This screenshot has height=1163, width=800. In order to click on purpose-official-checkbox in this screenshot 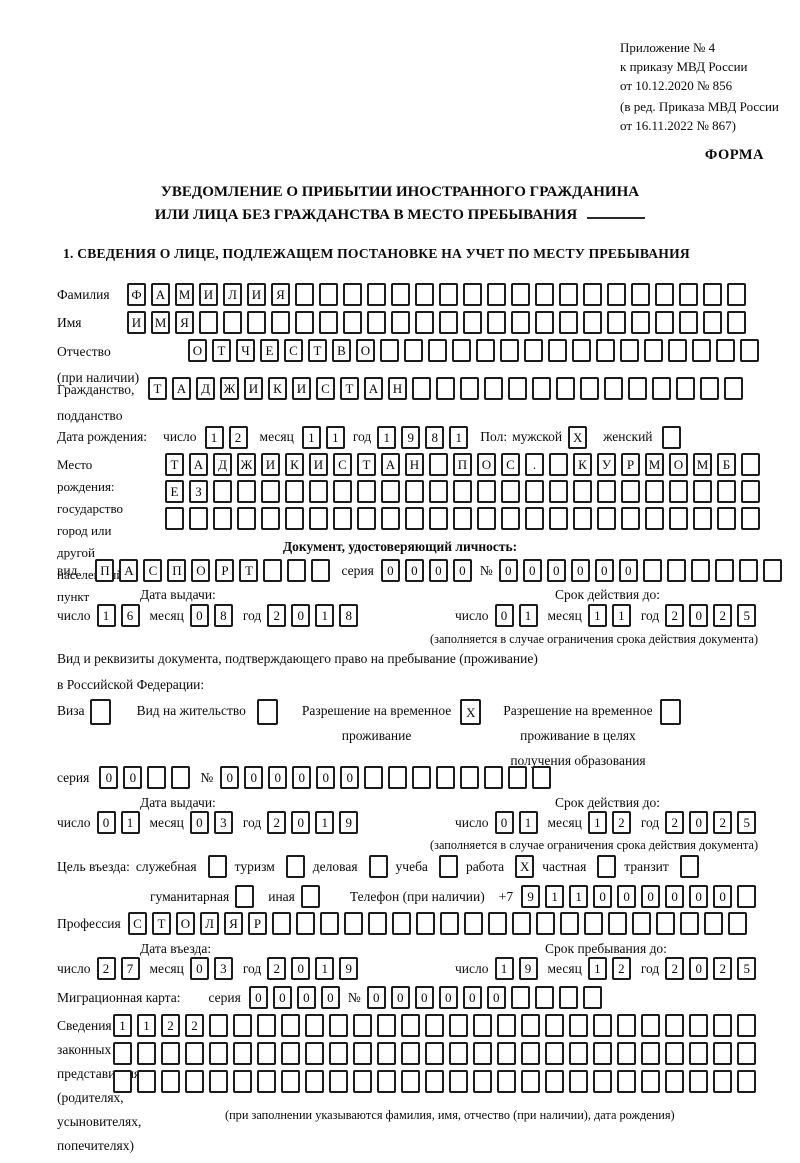, I will do `click(217, 866)`.